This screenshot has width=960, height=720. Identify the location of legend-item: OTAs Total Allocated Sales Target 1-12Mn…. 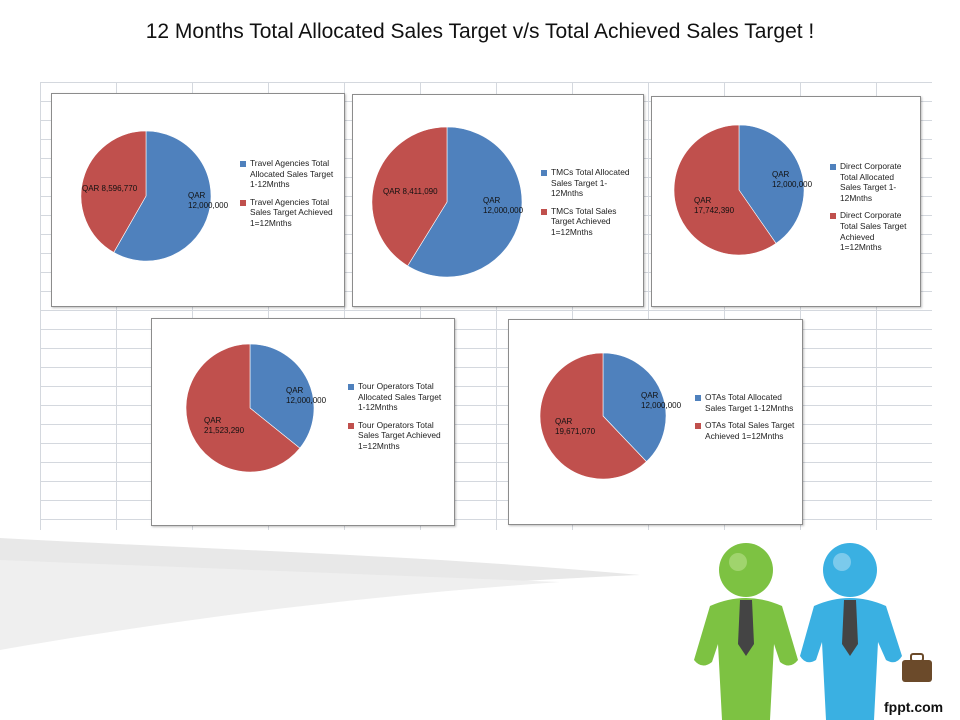
(747, 402).